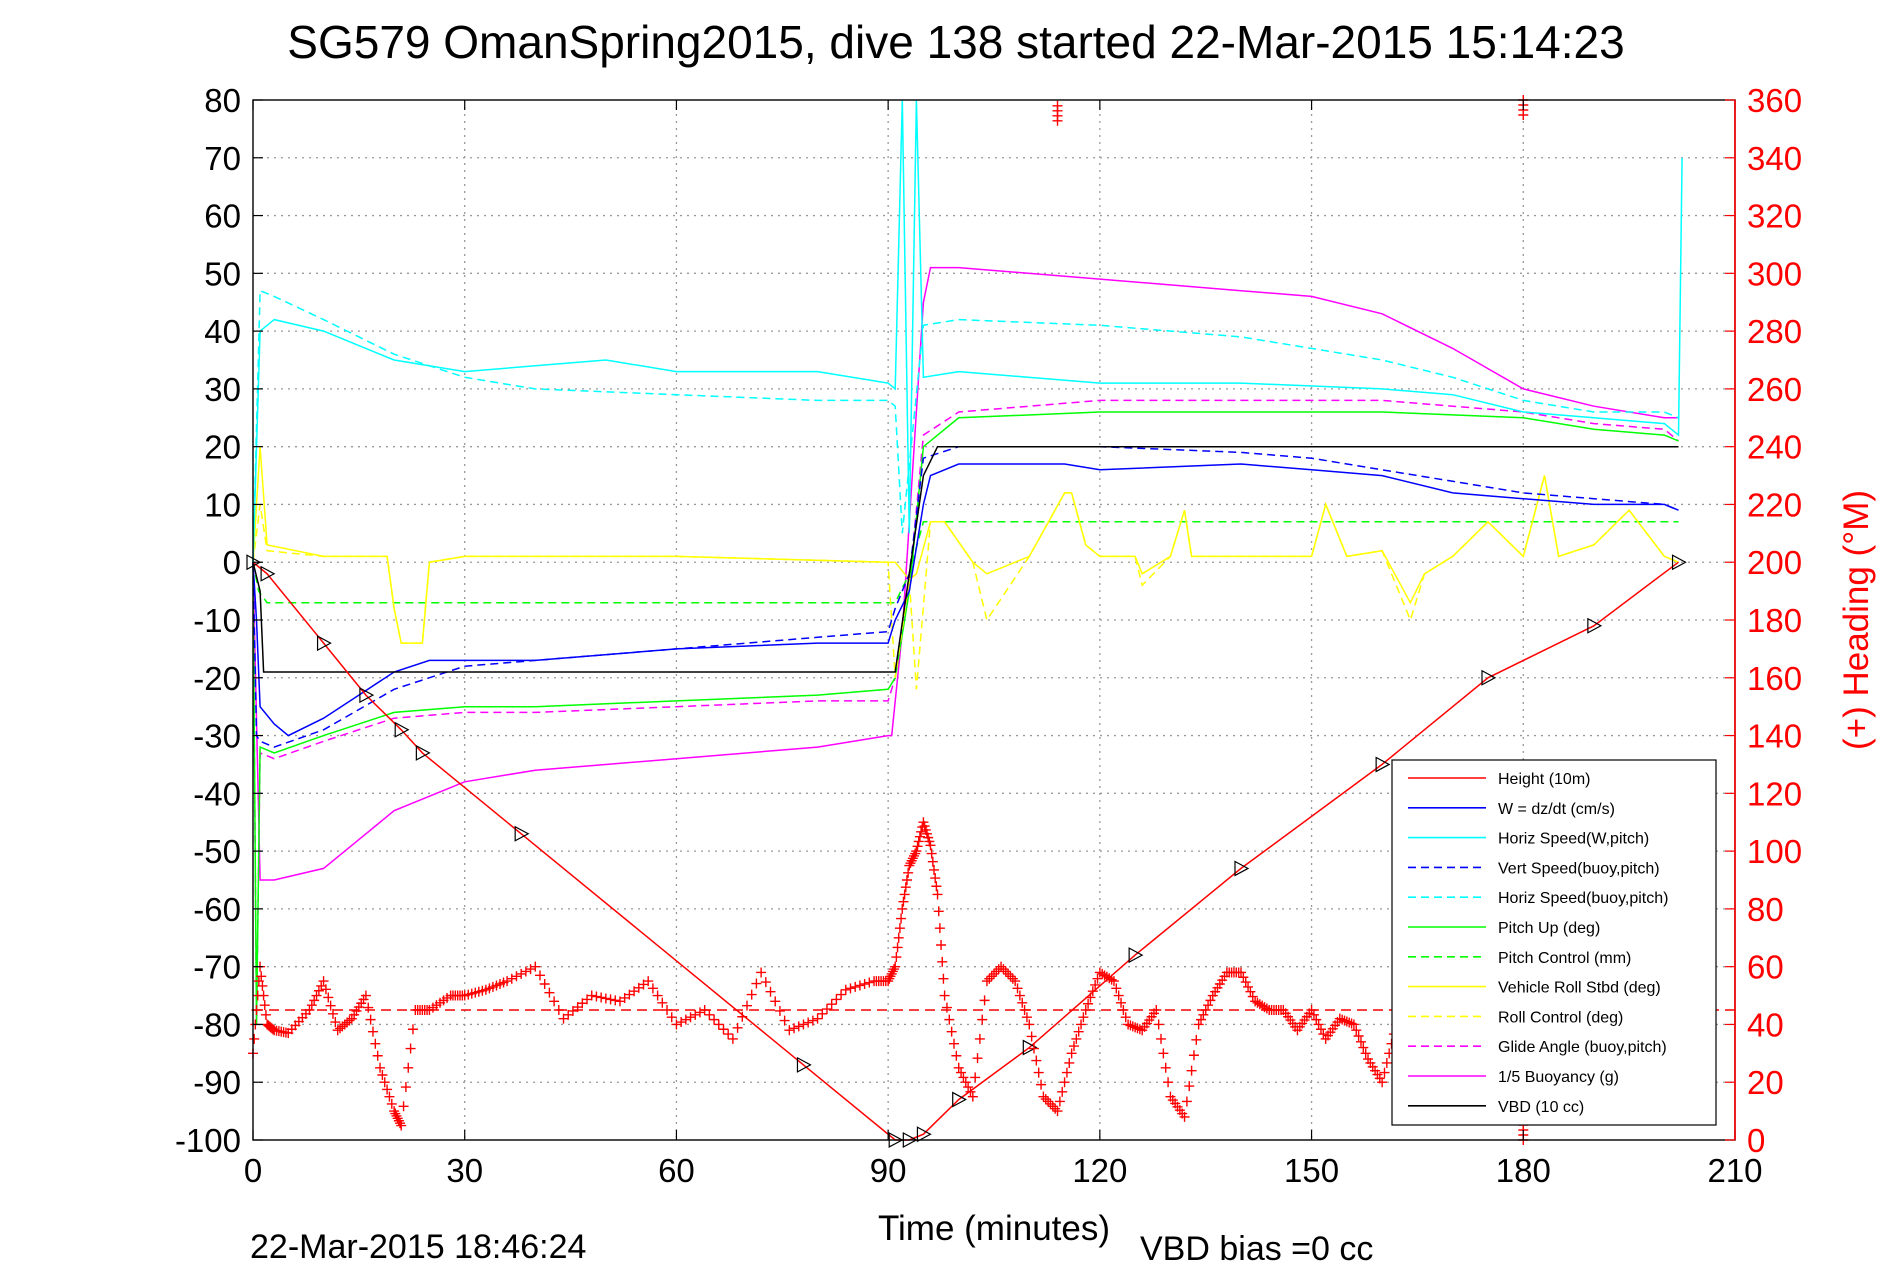 The width and height of the screenshot is (1891, 1262). I want to click on y2-tick-label: 20, so click(1765, 1082).